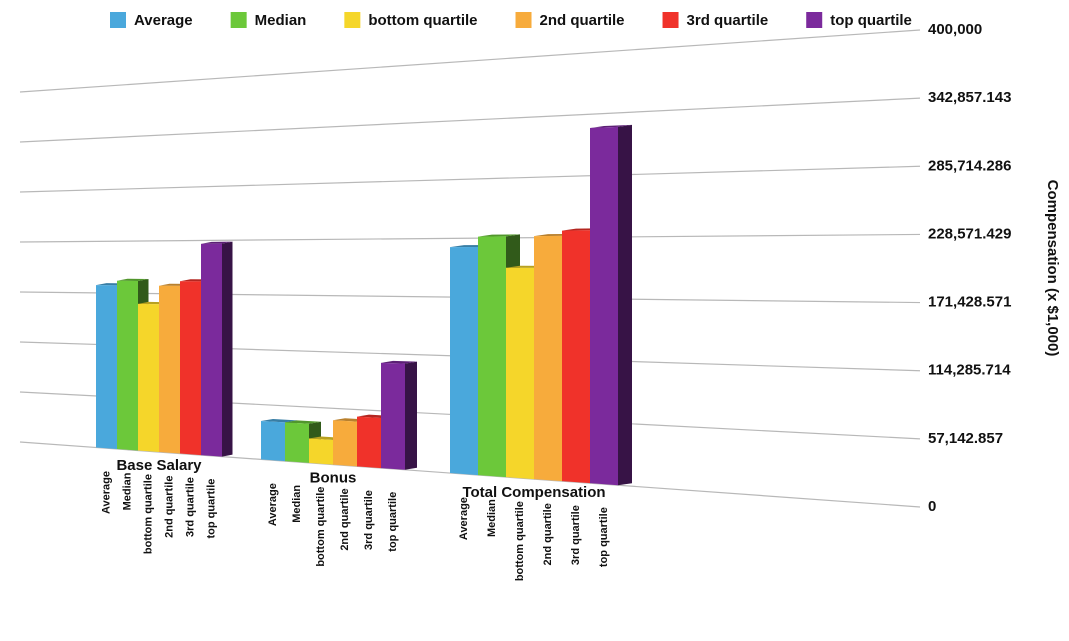  What do you see at coordinates (969, 370) in the screenshot?
I see `y-tick-label: 114,285.714` at bounding box center [969, 370].